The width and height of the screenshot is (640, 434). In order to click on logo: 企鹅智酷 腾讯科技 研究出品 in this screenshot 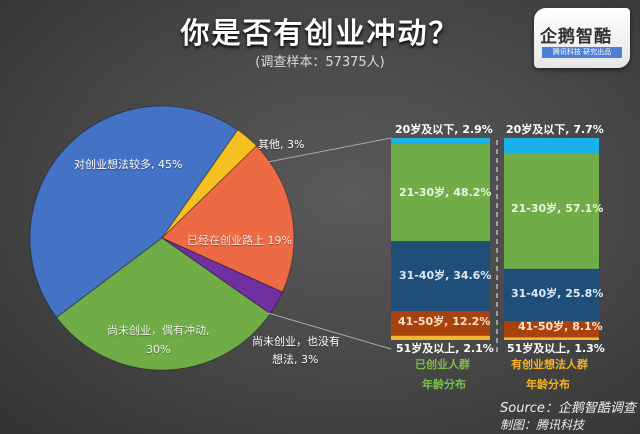, I will do `click(582, 38)`.